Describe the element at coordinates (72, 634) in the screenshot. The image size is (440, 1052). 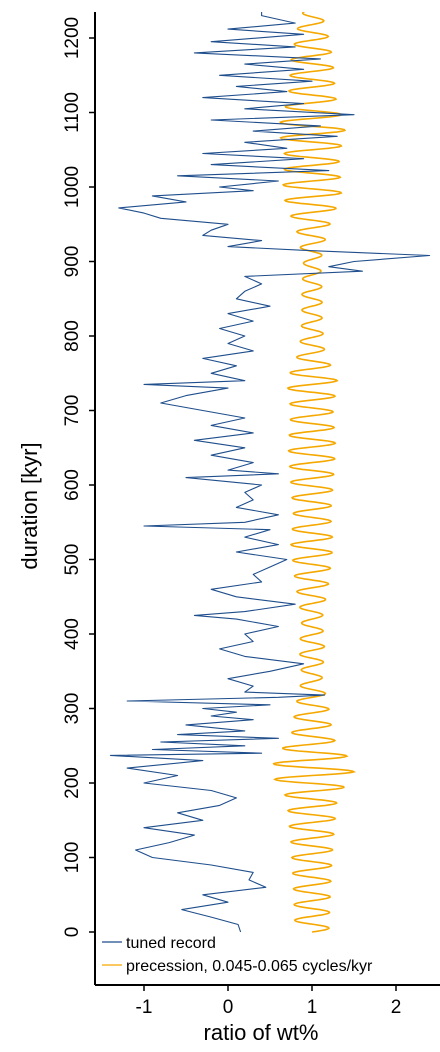
I see `y-tick-label: 400` at that location.